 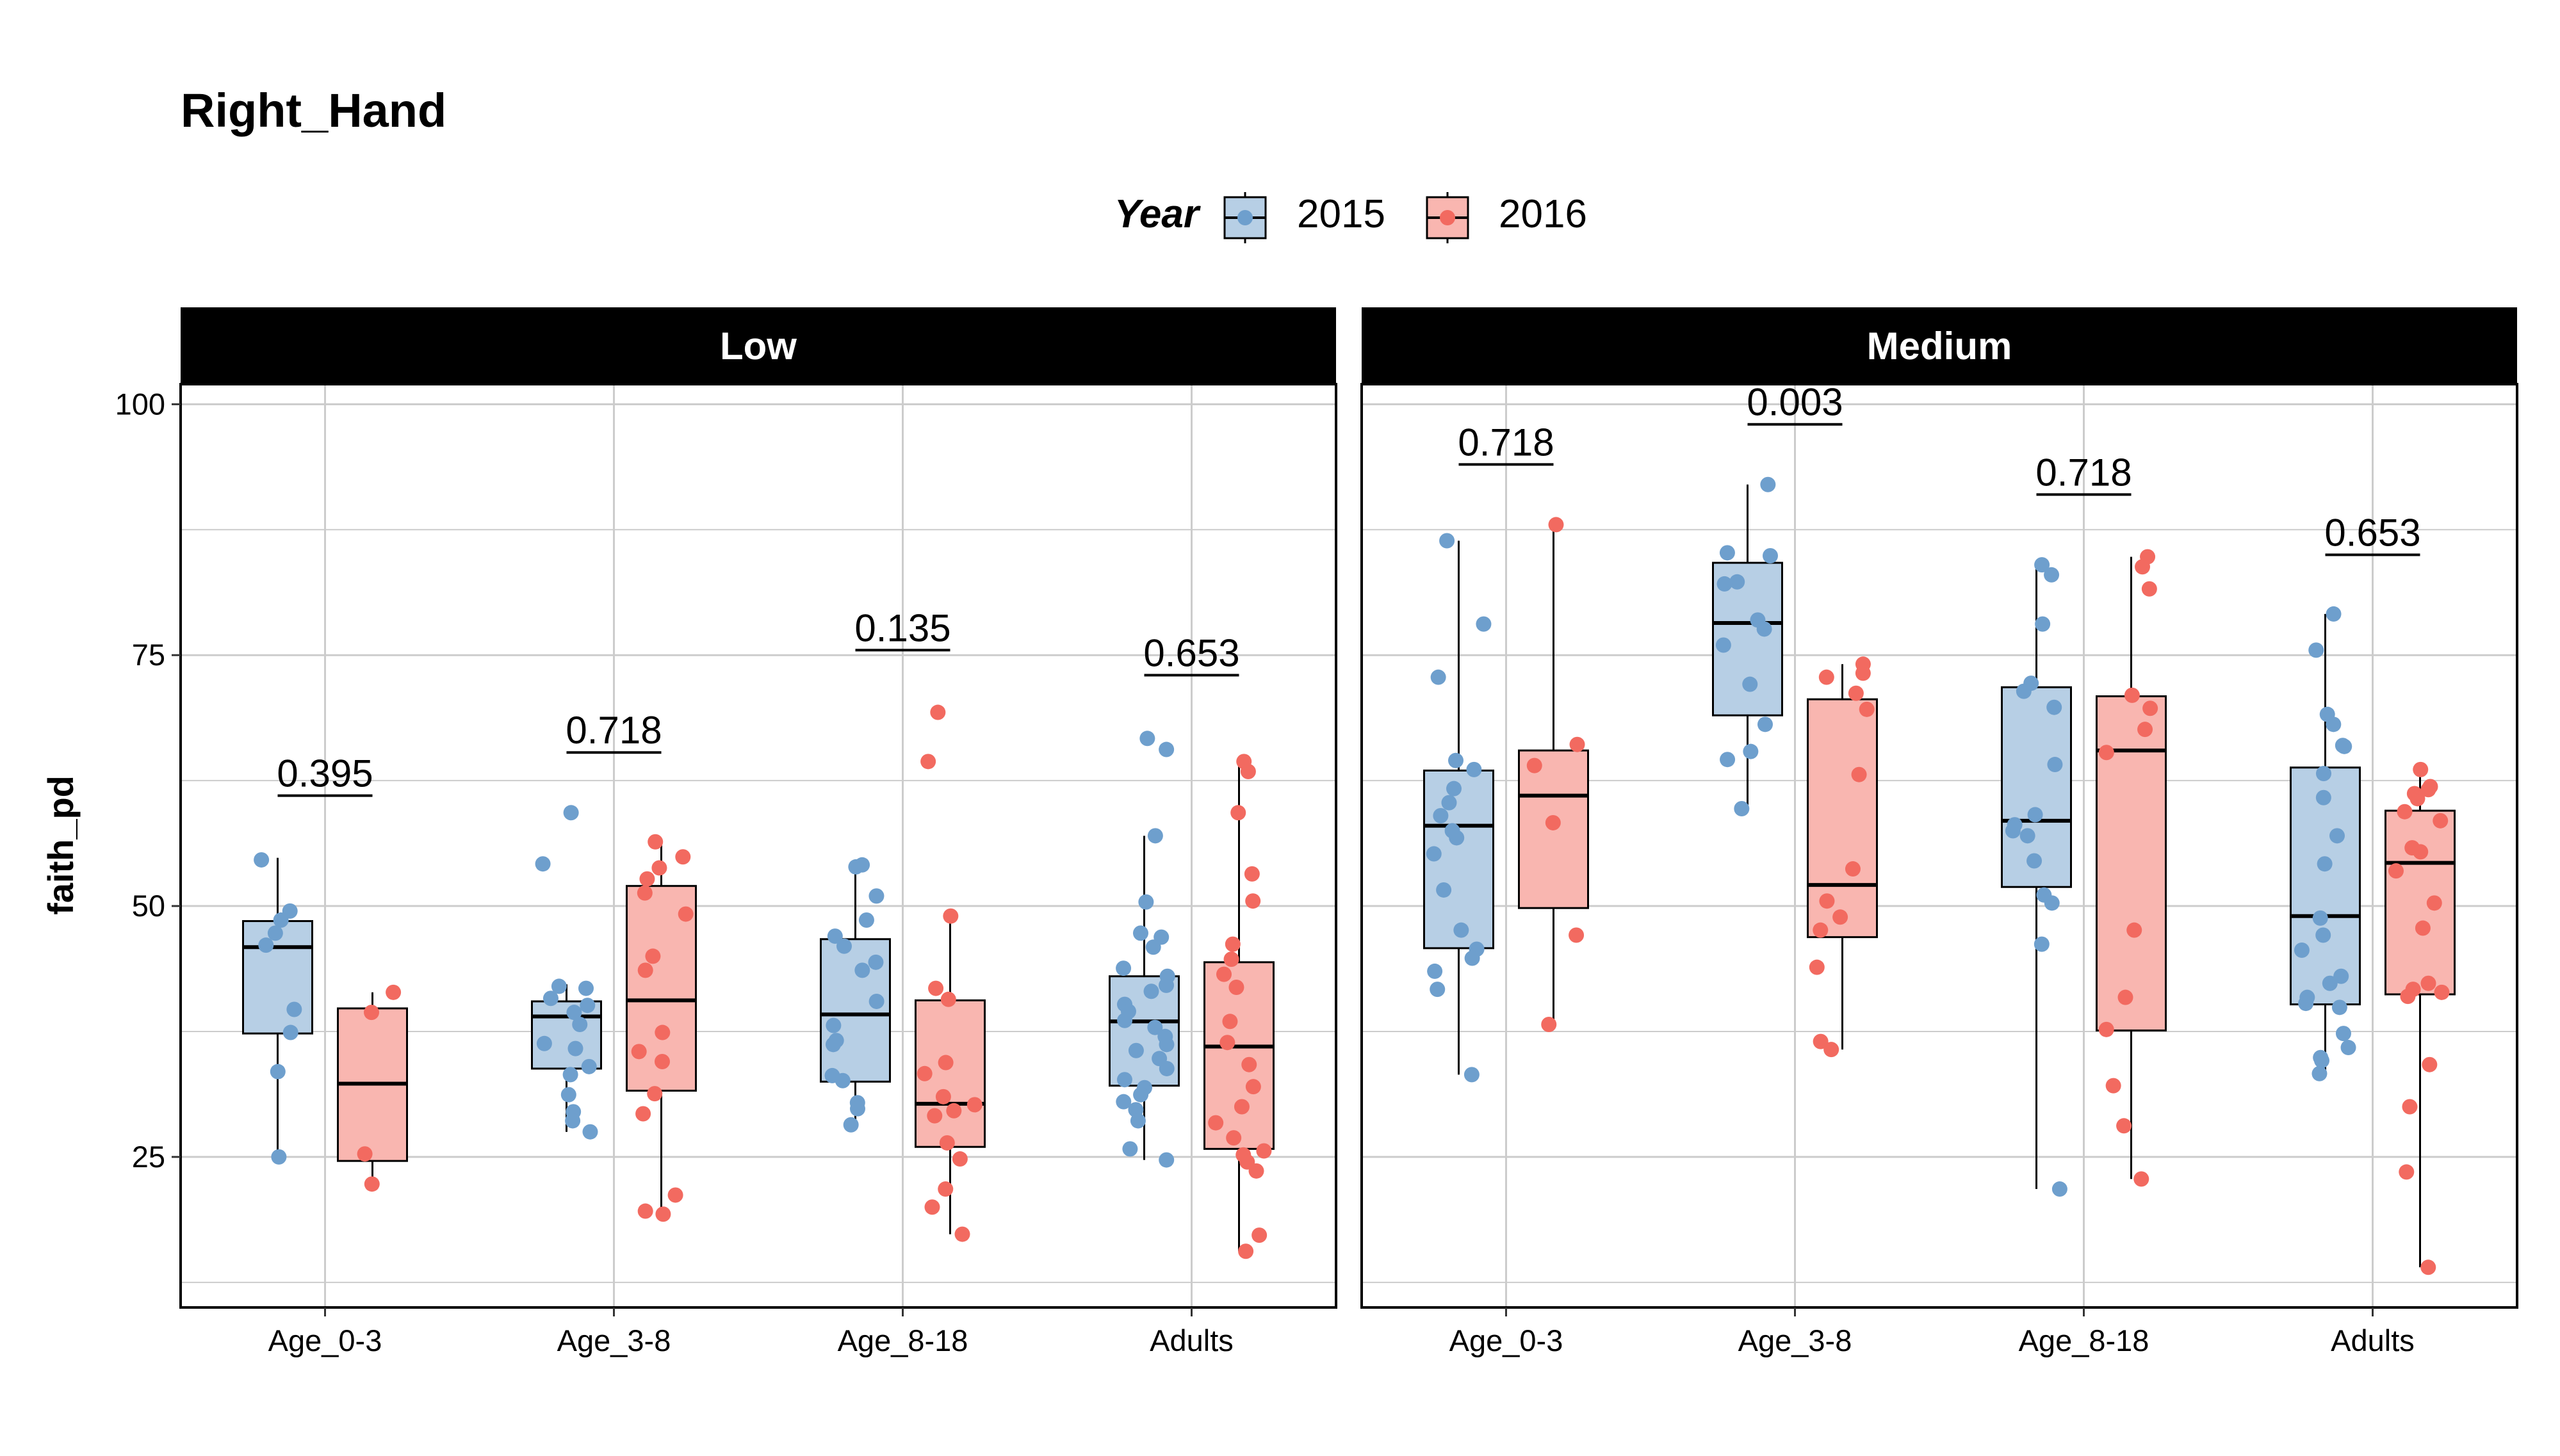 I want to click on group-Age_8-18: 0.718, so click(x=2084, y=824).